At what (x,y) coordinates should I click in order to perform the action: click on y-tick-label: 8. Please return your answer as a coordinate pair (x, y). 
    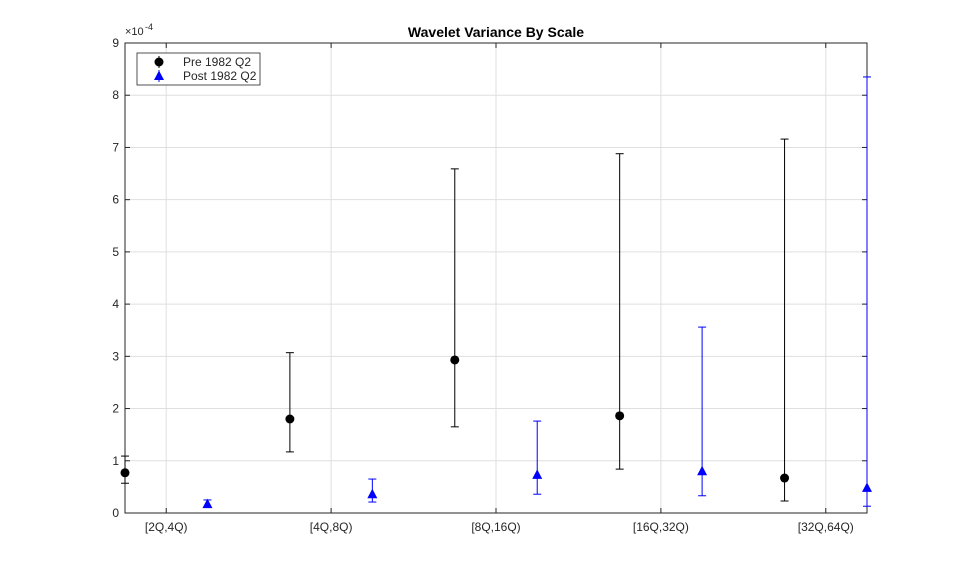
    Looking at the image, I should click on (115, 95).